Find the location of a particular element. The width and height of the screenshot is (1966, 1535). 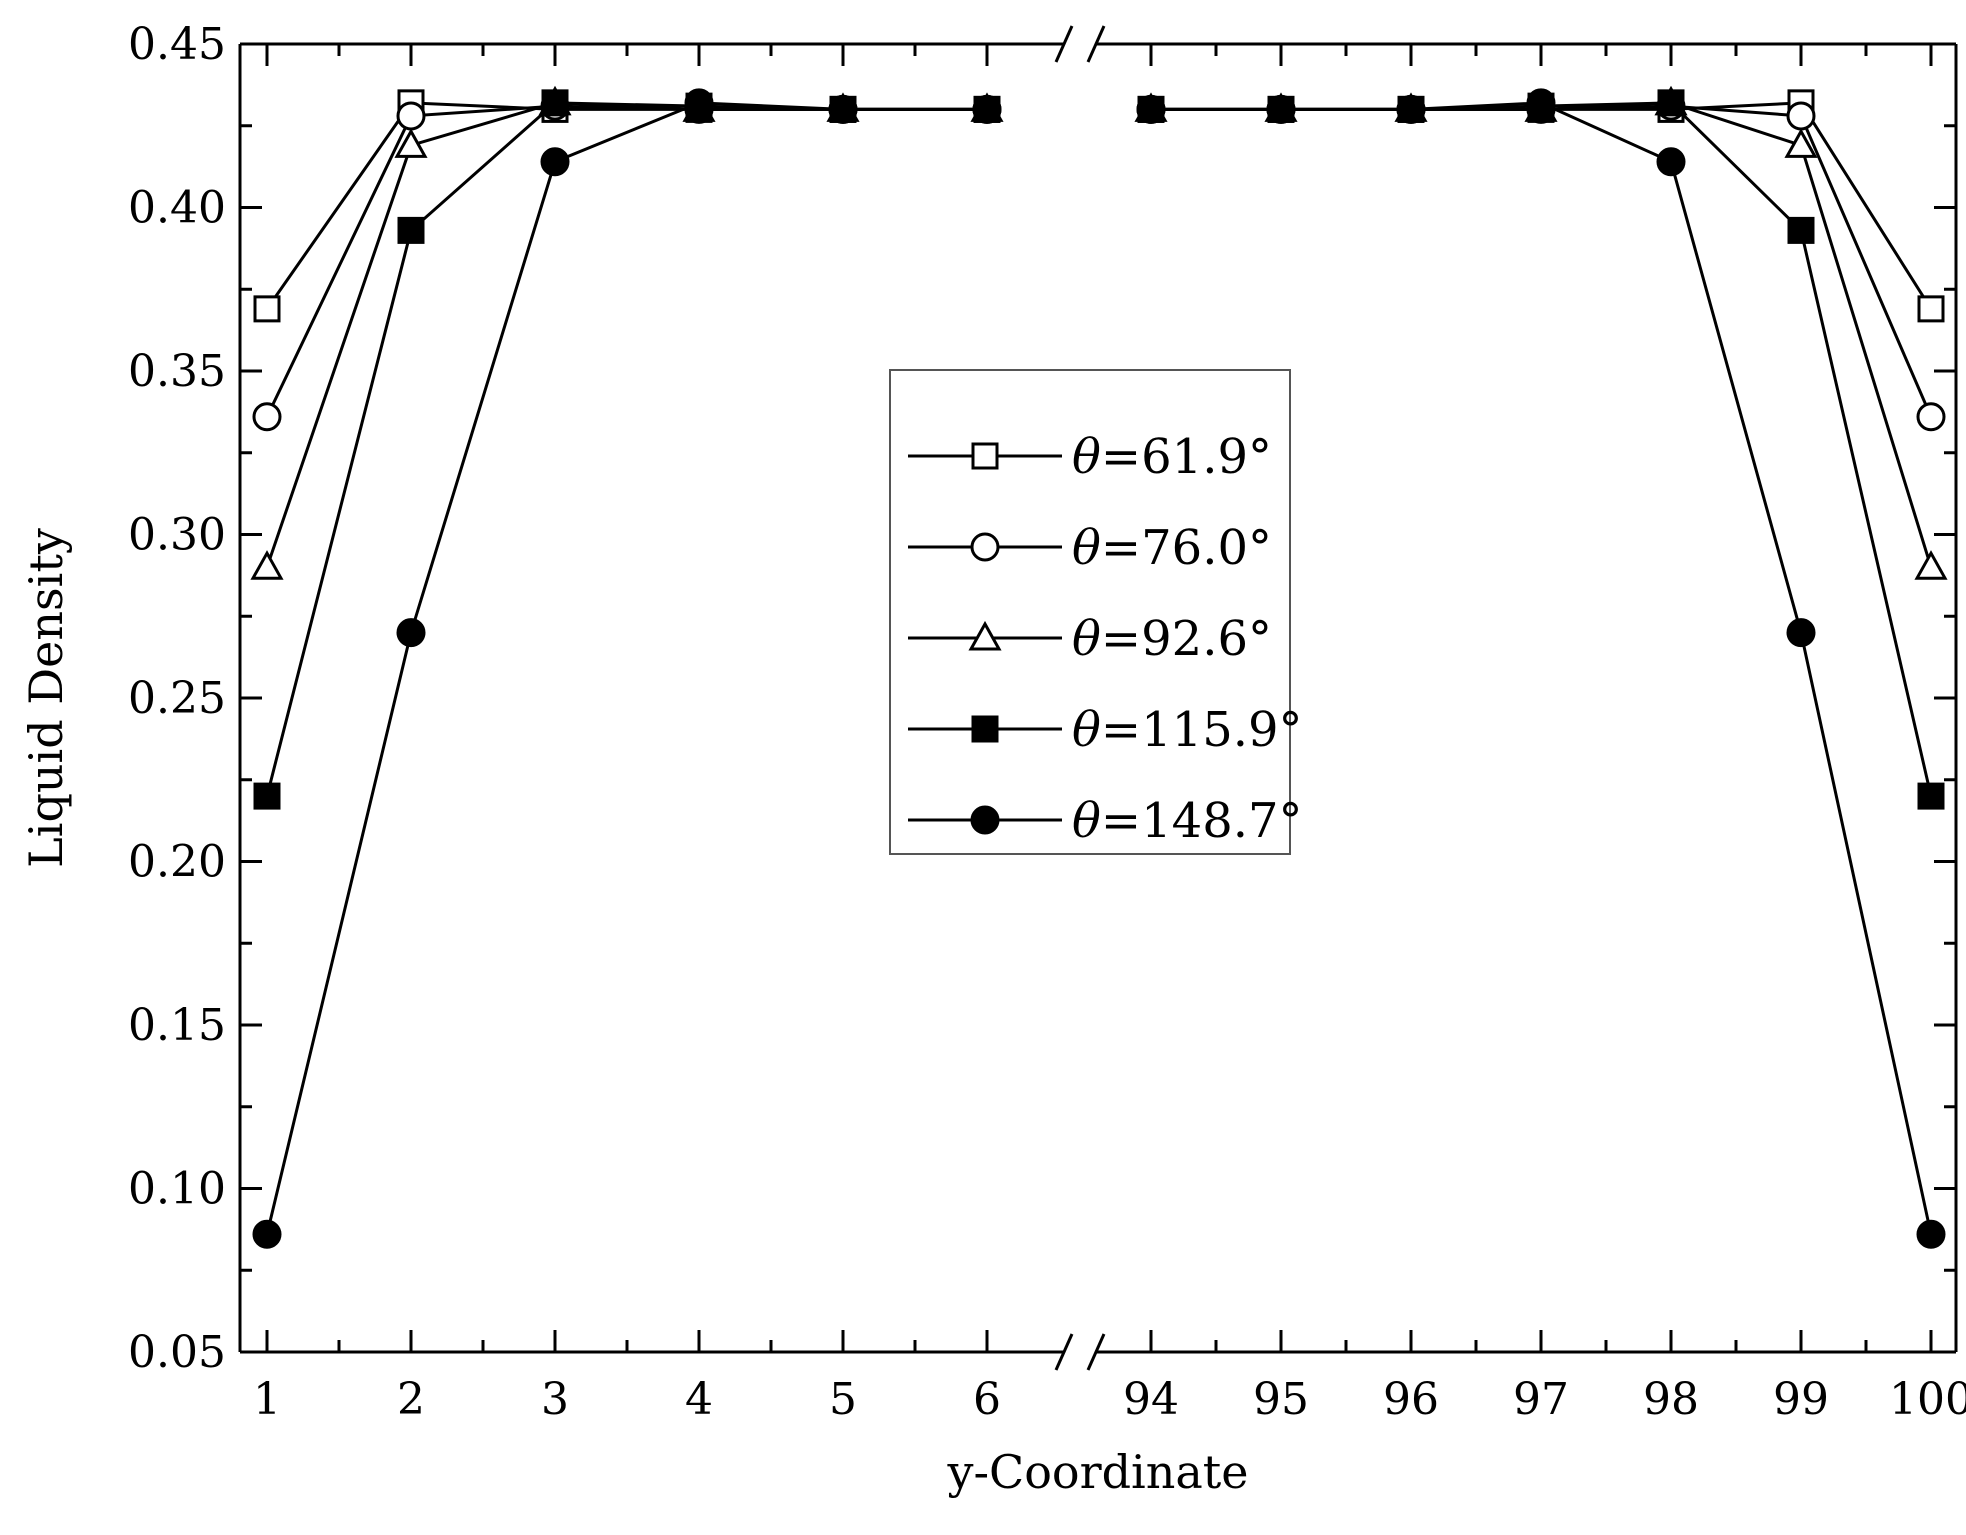

legend-value: =61.9° is located at coordinates (1186, 457).